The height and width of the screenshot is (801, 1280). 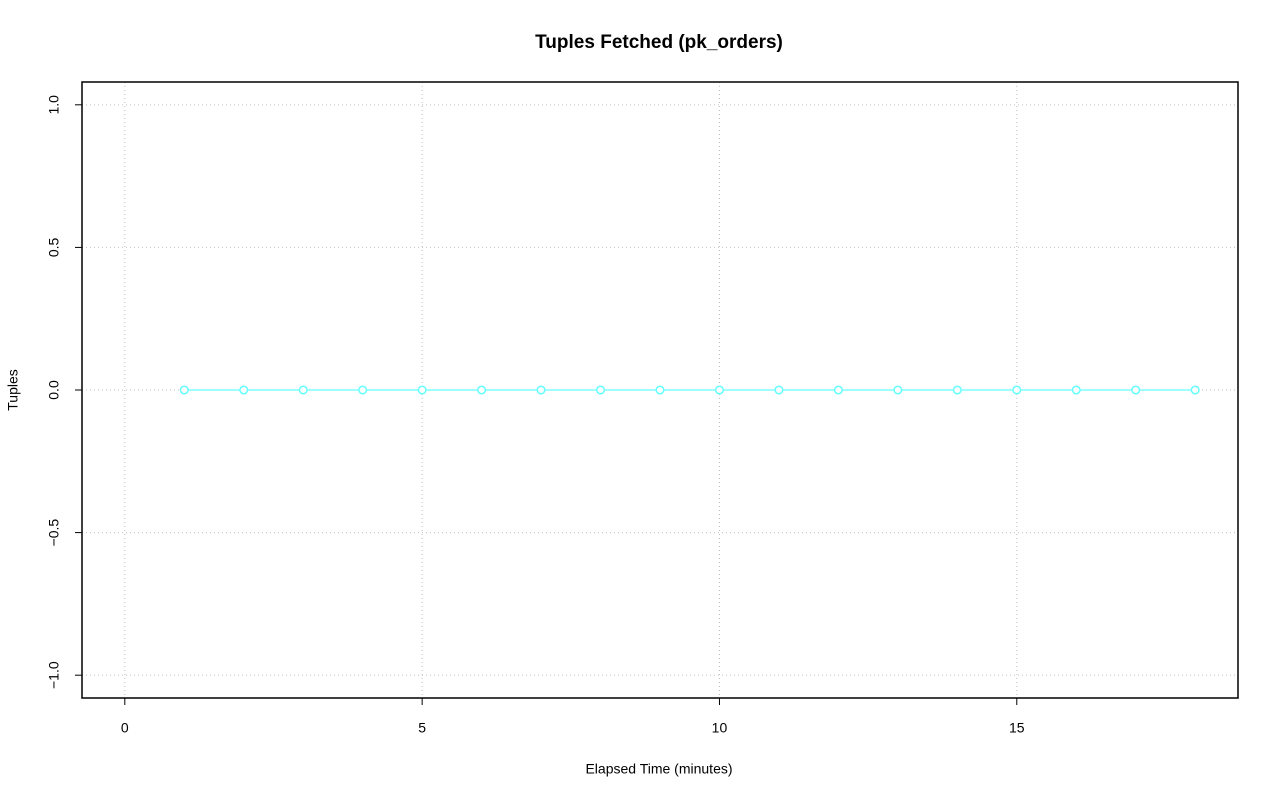 What do you see at coordinates (54, 533) in the screenshot?
I see `y-tick-label: −0.5` at bounding box center [54, 533].